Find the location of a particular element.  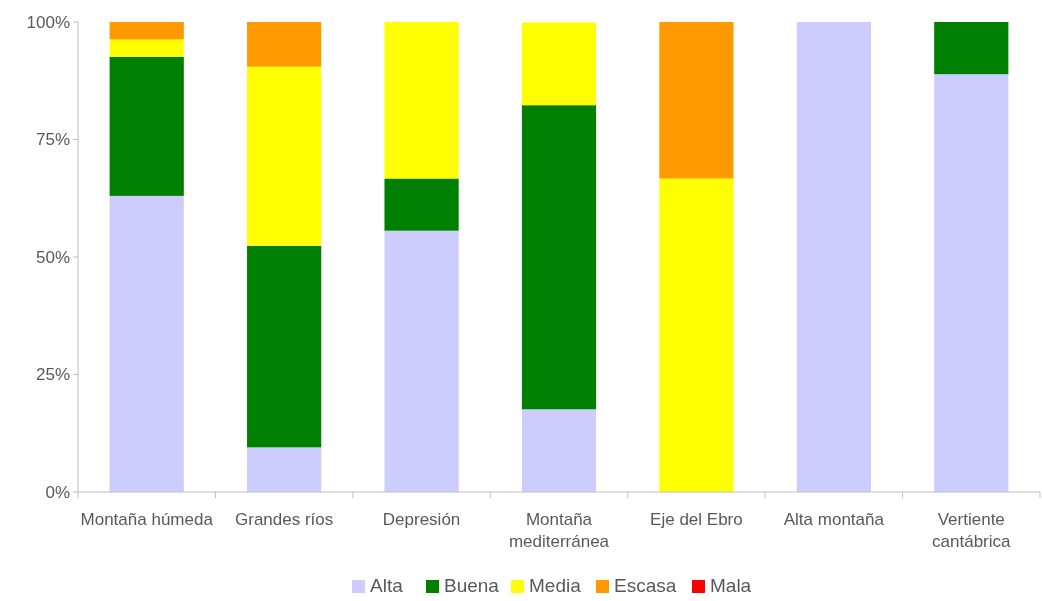

legend-label: Media is located at coordinates (555, 585).